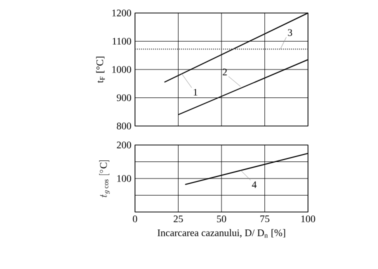 The height and width of the screenshot is (269, 378). Describe the element at coordinates (222, 233) in the screenshot. I see `x-axis-title: Incarcarea cazanului, D/ D$_{n}$ [%]` at that location.